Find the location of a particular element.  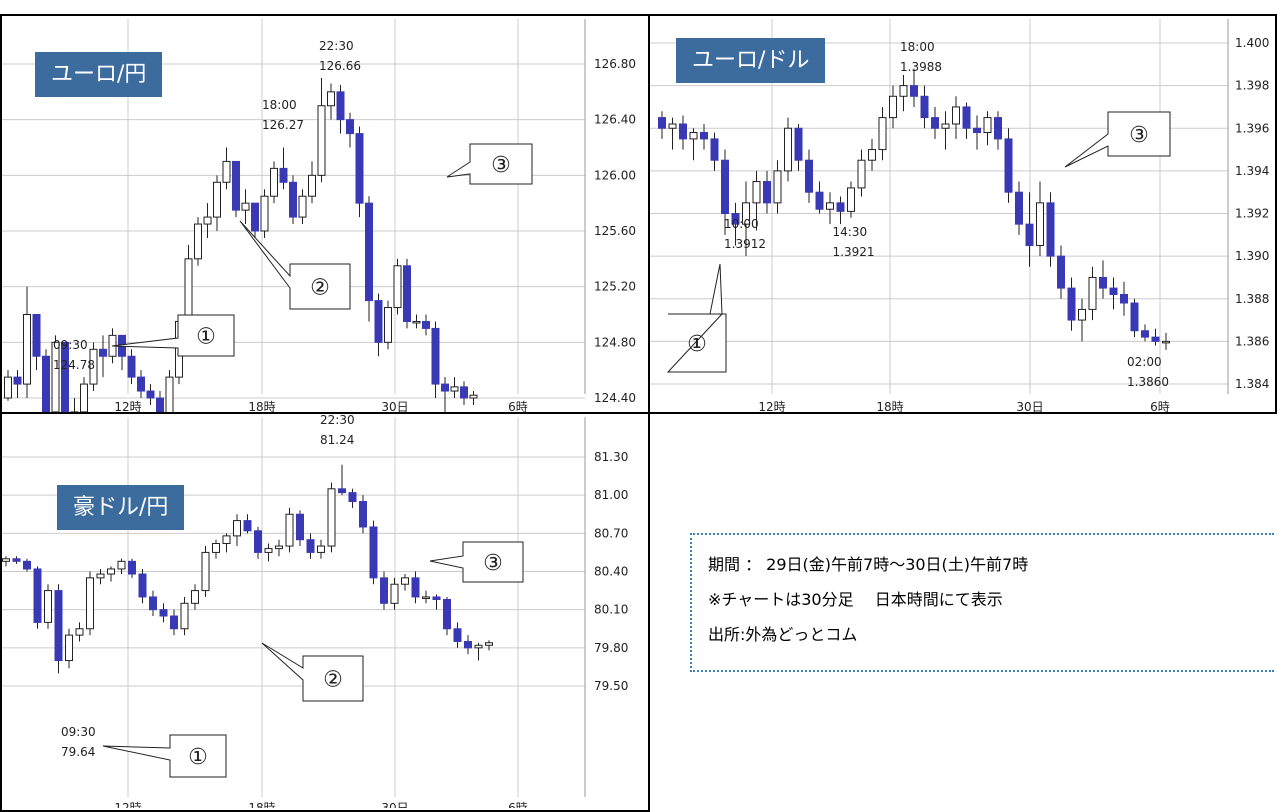

annotation-price: 1.3860 is located at coordinates (1148, 382).